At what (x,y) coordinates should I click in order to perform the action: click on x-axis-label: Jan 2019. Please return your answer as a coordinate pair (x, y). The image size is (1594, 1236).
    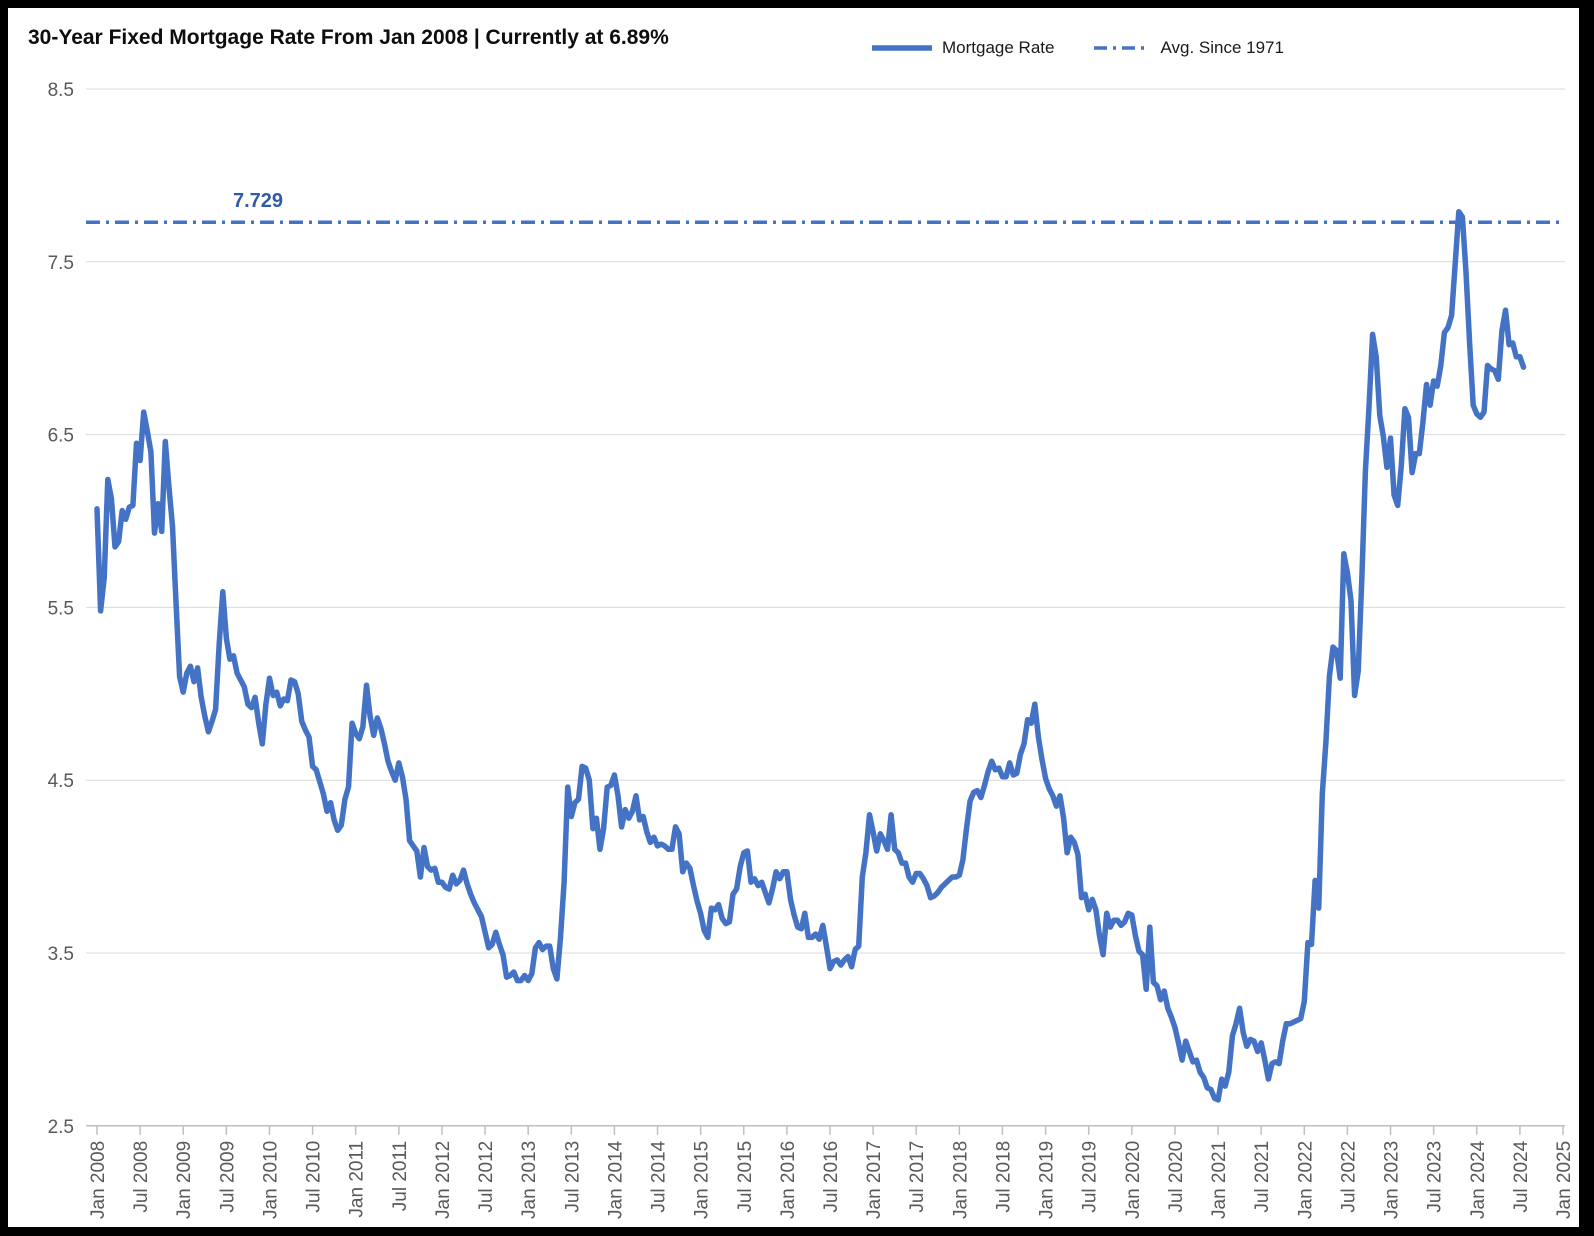
    Looking at the image, I should click on (1047, 1180).